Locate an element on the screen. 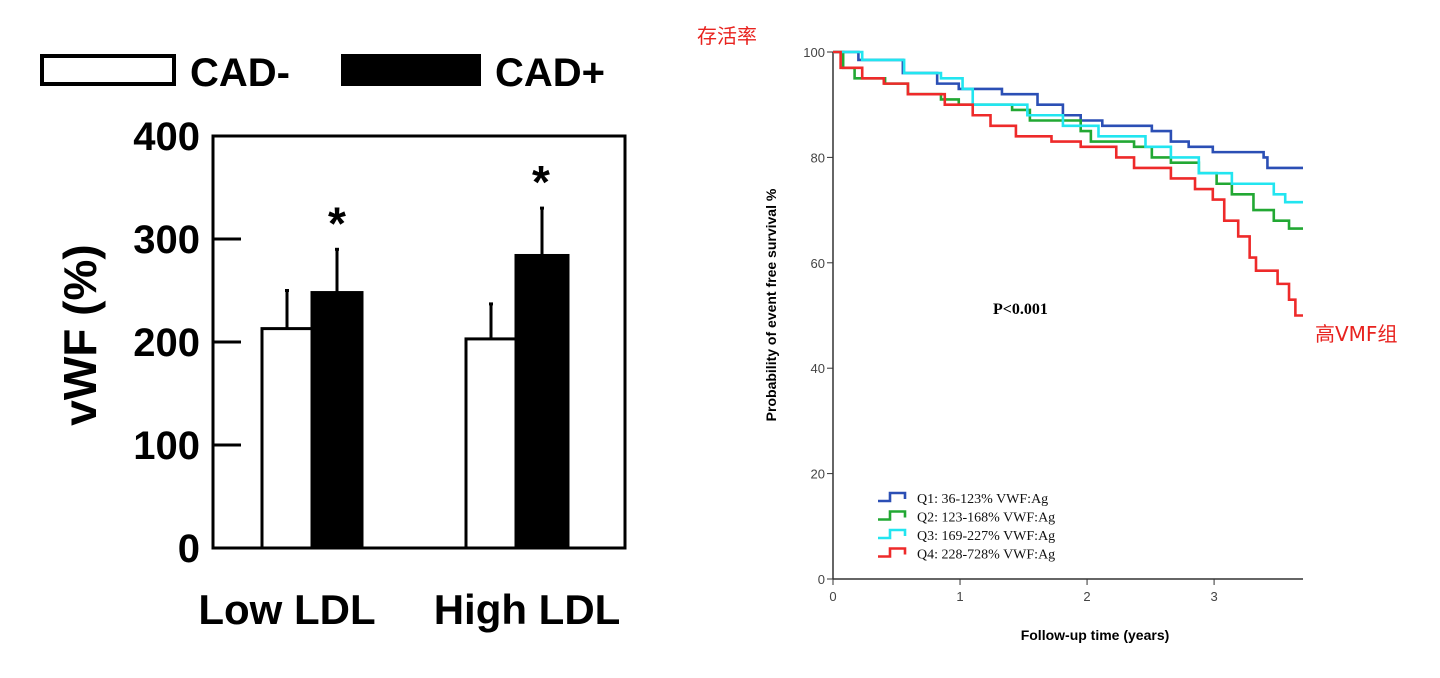  survival-curve-q2 is located at coordinates (1068, 140).